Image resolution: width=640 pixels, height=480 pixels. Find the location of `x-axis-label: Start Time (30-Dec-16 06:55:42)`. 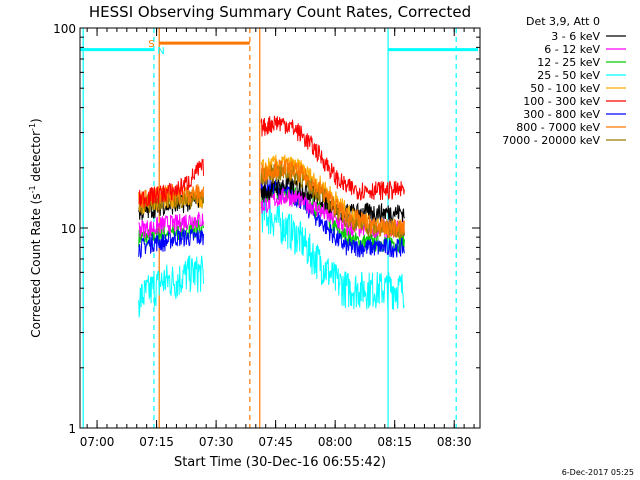

x-axis-label: Start Time (30-Dec-16 06:55:42) is located at coordinates (280, 462).